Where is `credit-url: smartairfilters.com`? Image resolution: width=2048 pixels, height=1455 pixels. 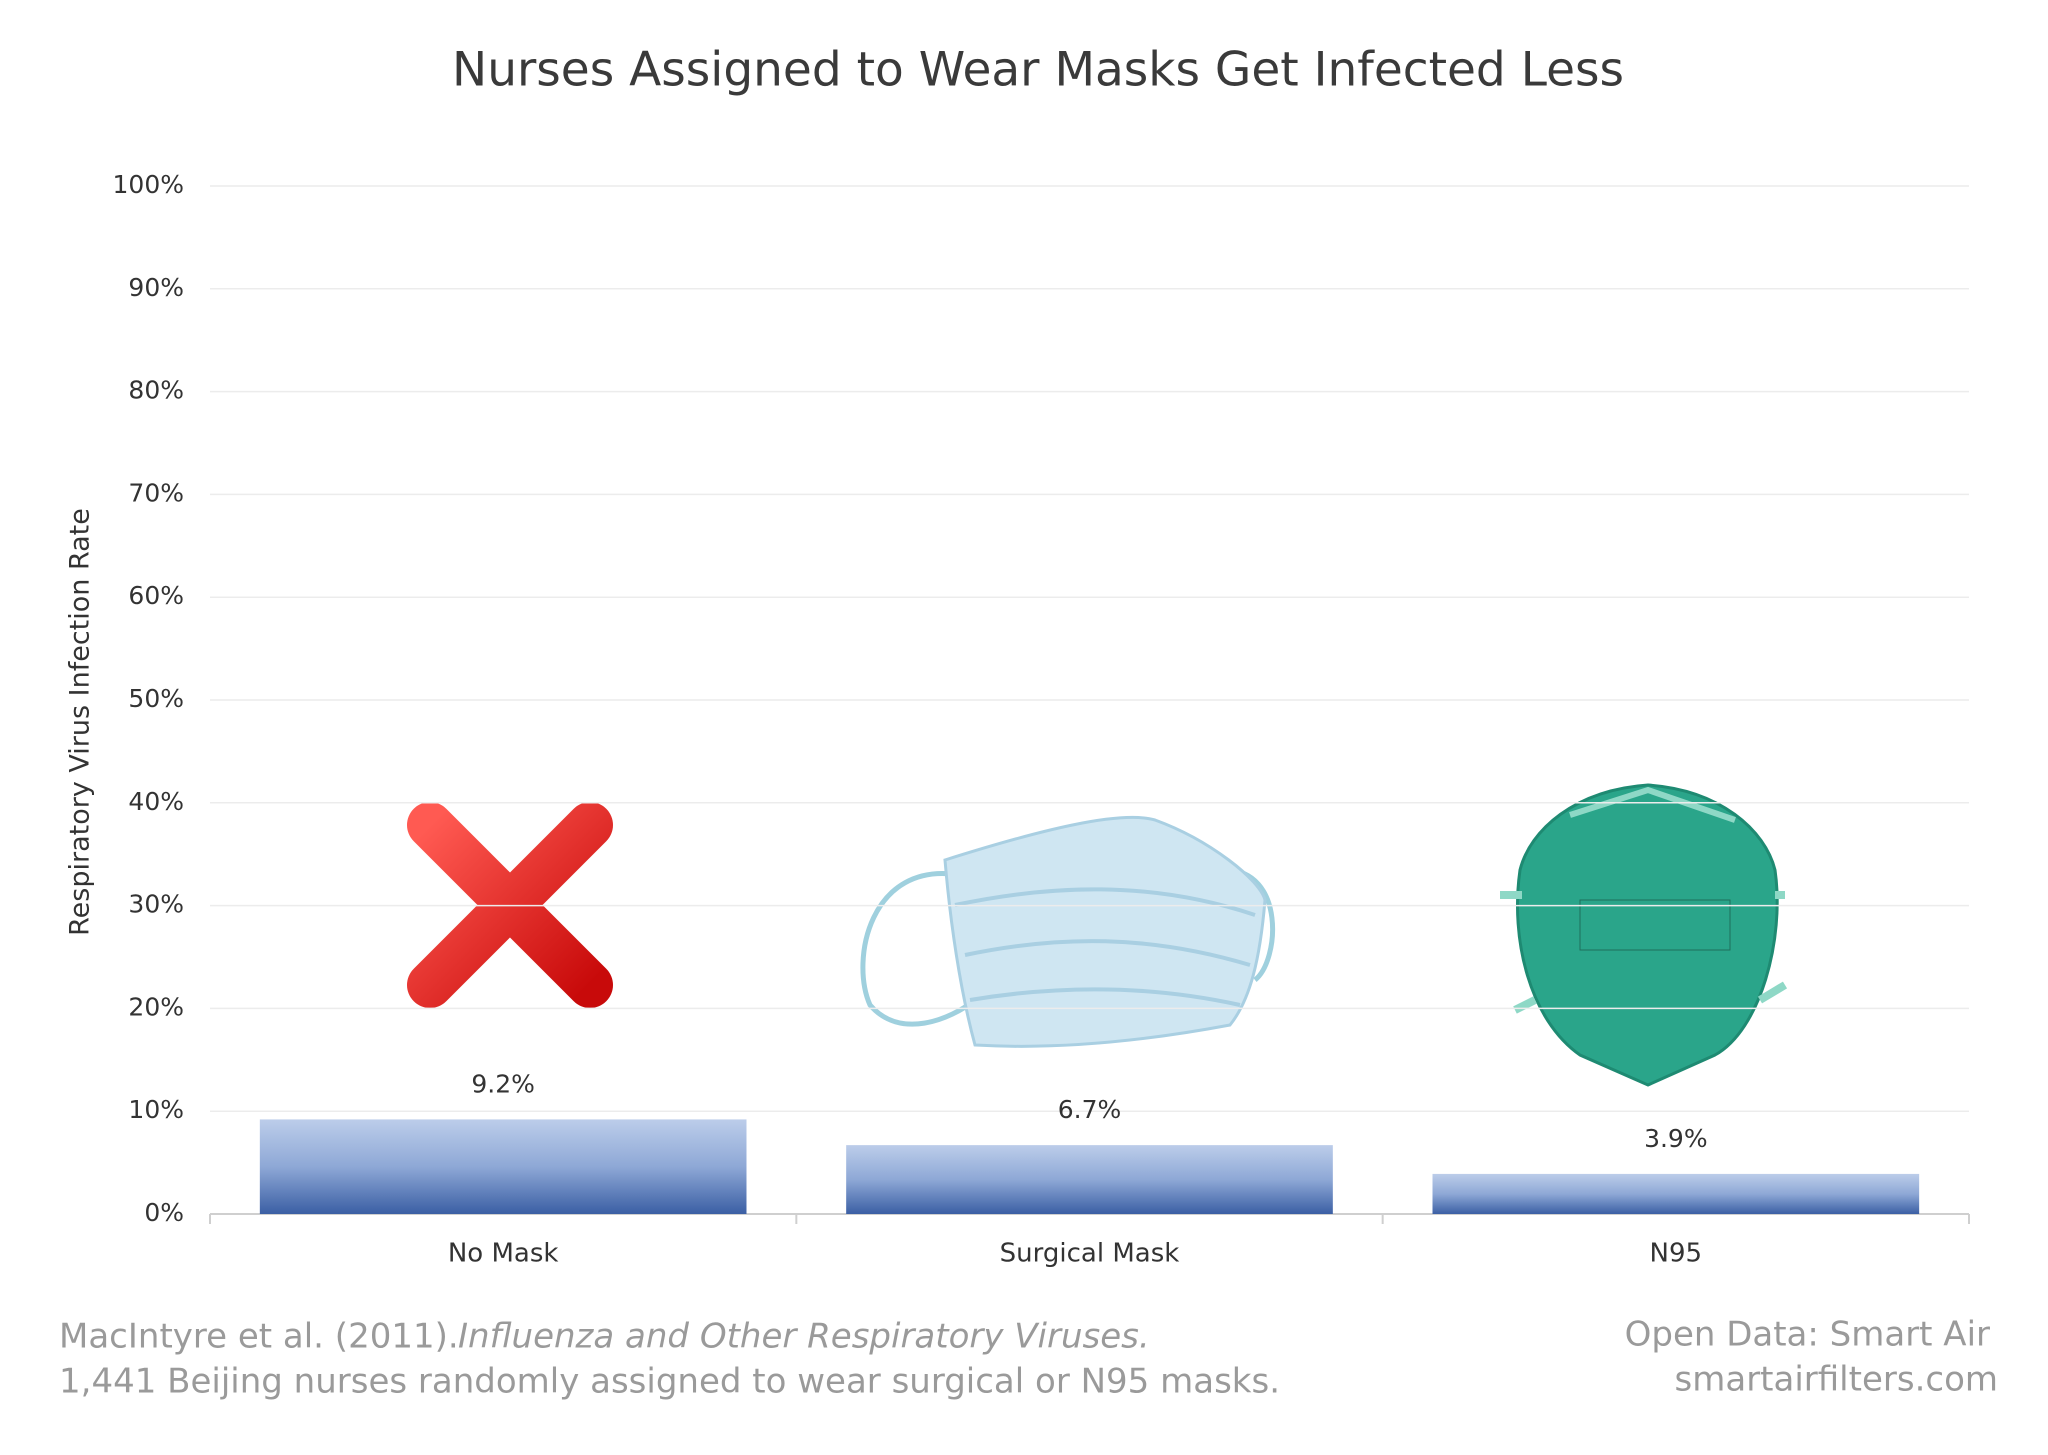 credit-url: smartairfilters.com is located at coordinates (1836, 1380).